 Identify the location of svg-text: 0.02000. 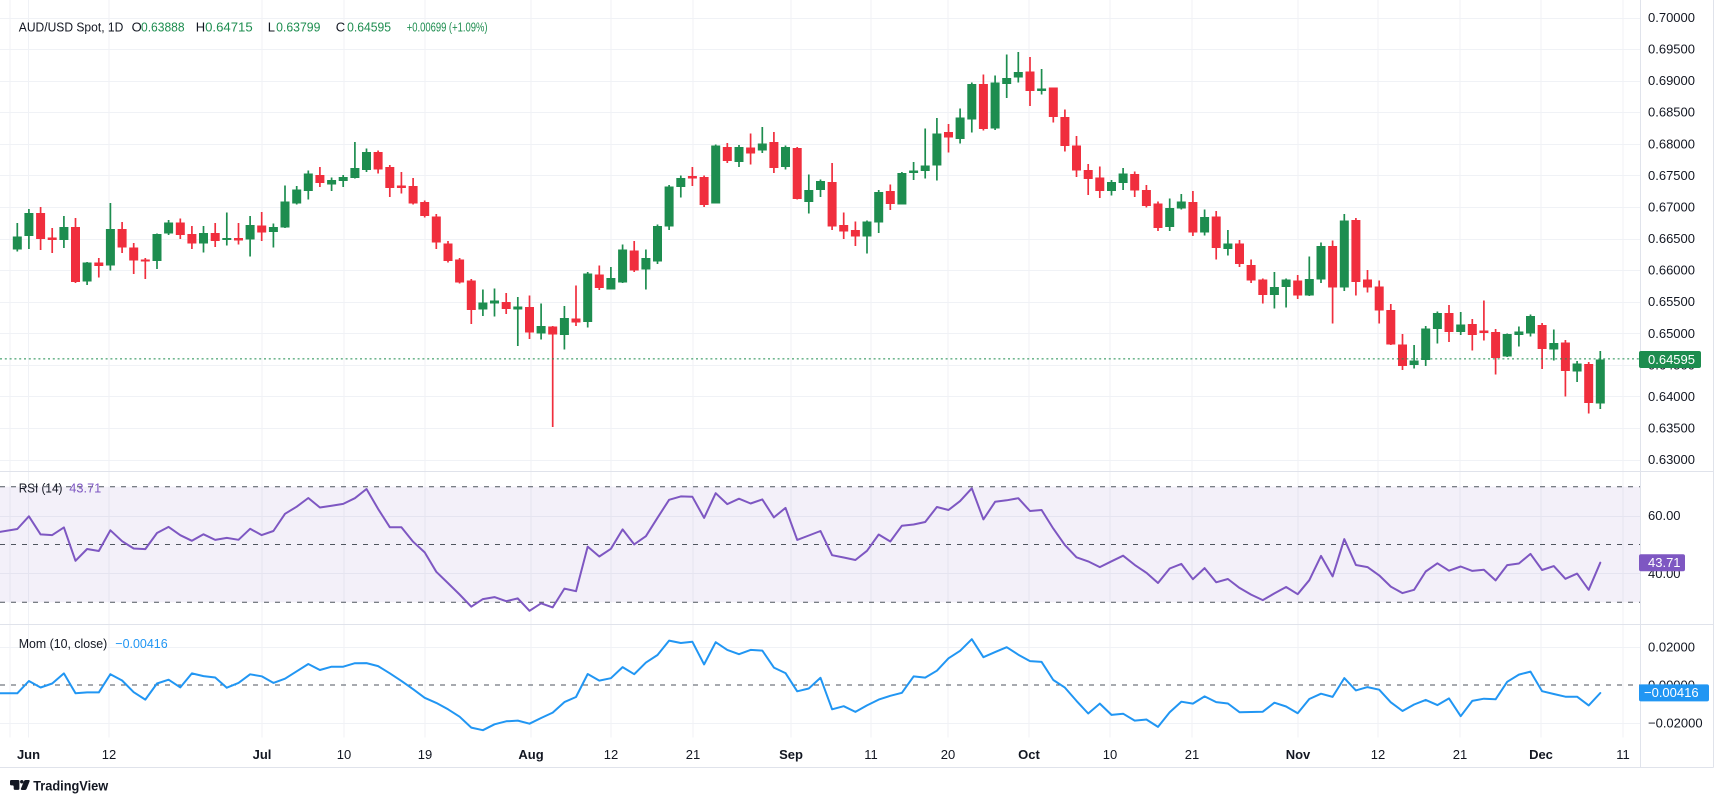
(1671, 647).